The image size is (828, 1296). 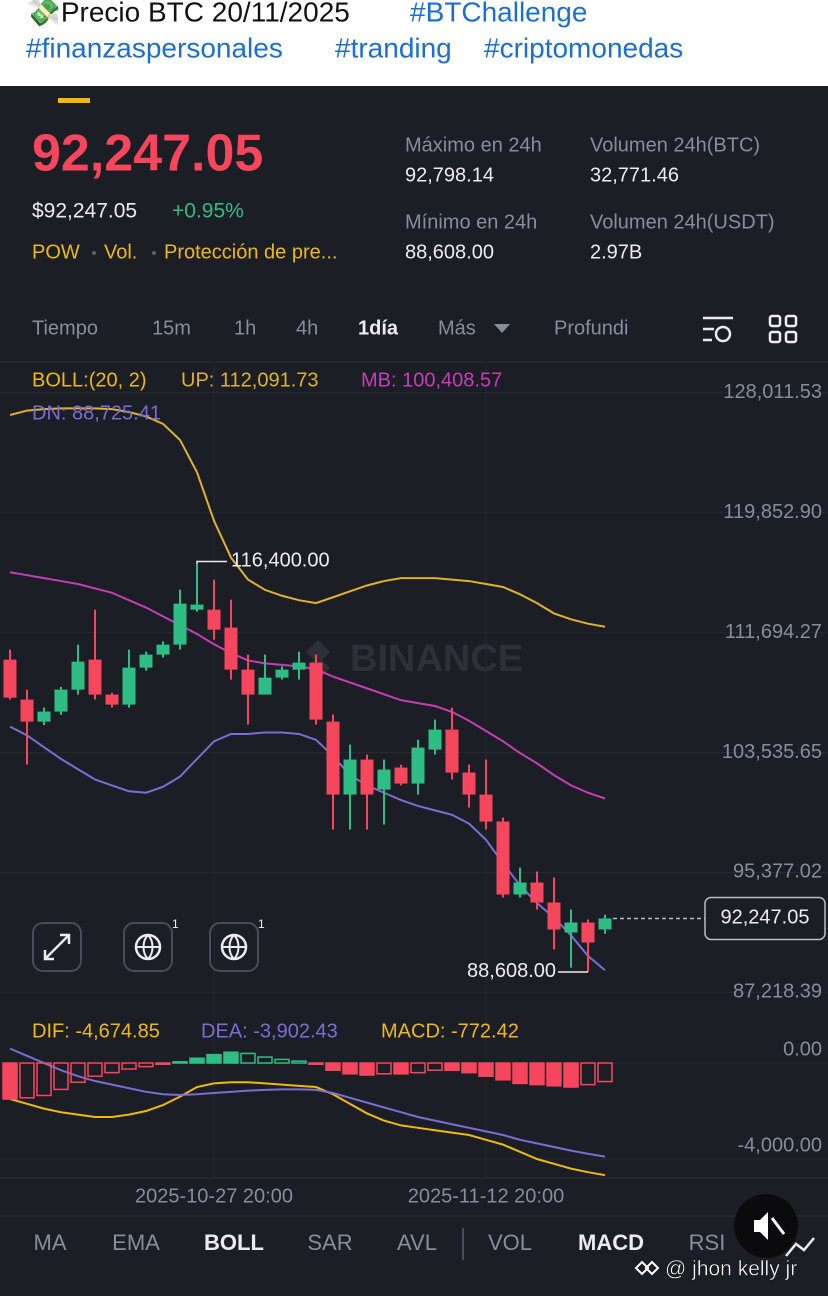 I want to click on interval-tab: Tiempo, so click(x=65, y=328).